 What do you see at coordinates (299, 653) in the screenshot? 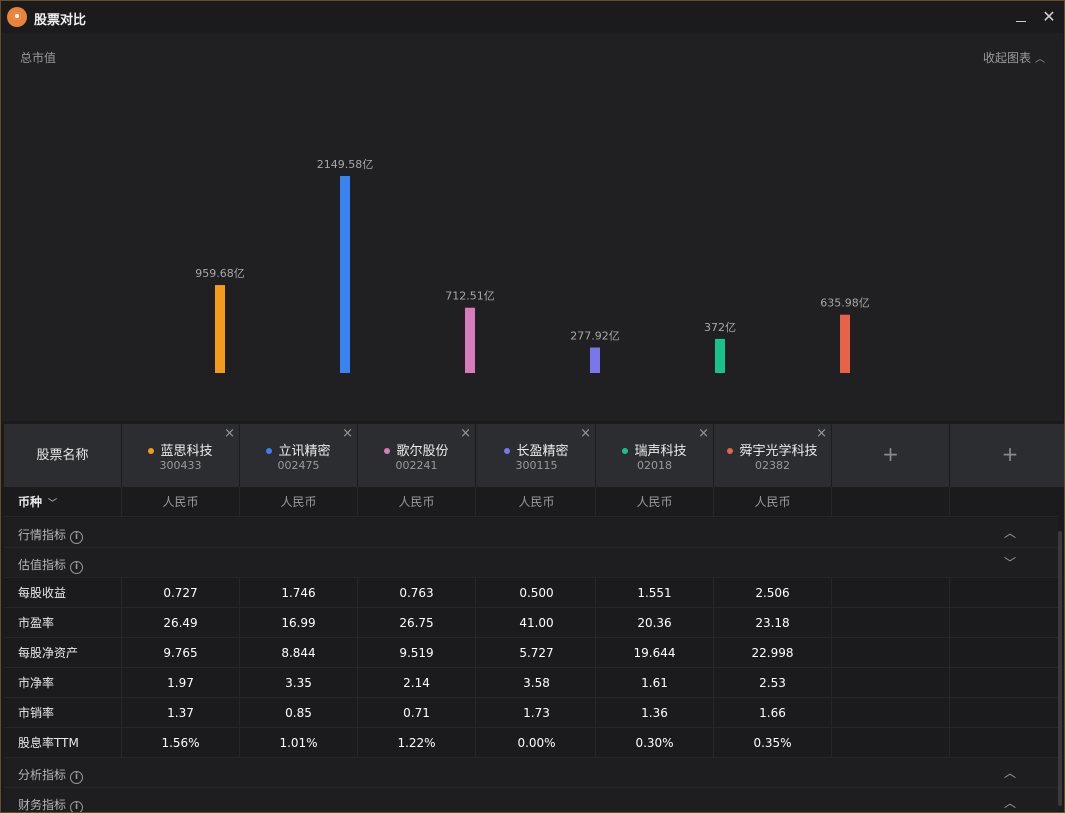
I see `table-cell: 8.844` at bounding box center [299, 653].